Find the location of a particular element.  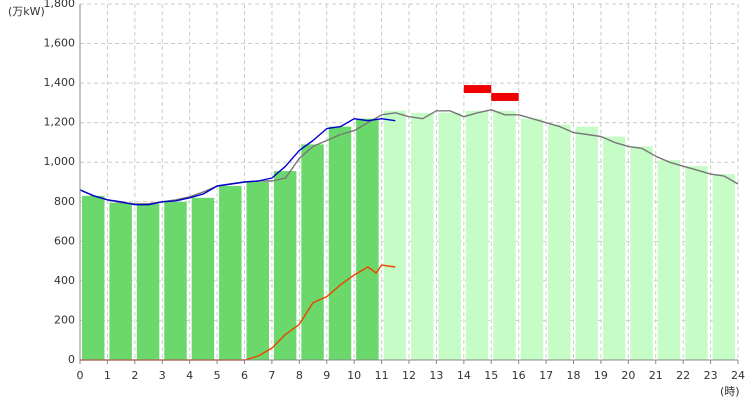

x-tick-label: 23 is located at coordinates (711, 375).